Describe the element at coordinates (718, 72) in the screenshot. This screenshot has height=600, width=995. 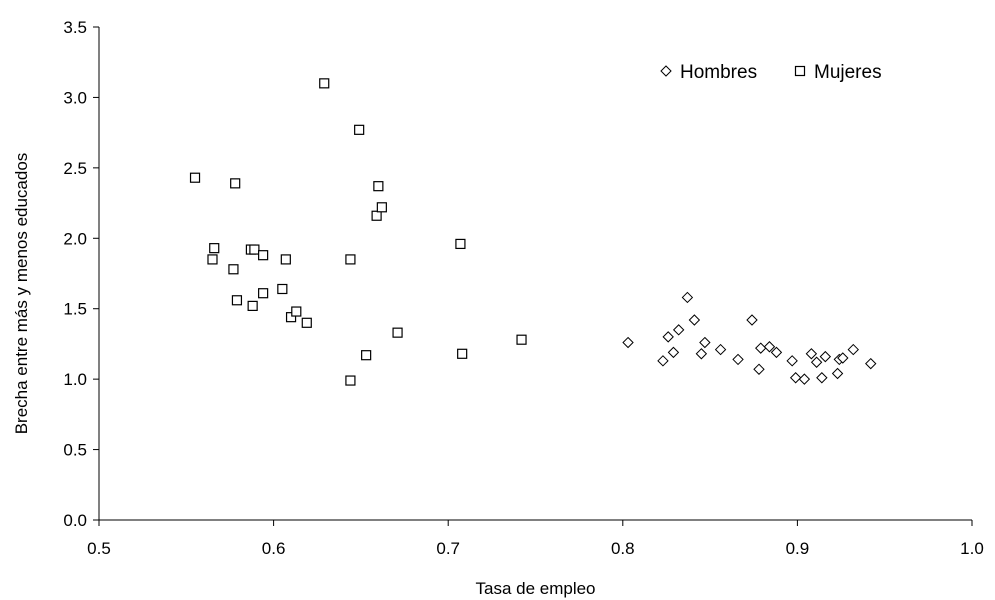
I see `legend-label-hombres: Hombres` at that location.